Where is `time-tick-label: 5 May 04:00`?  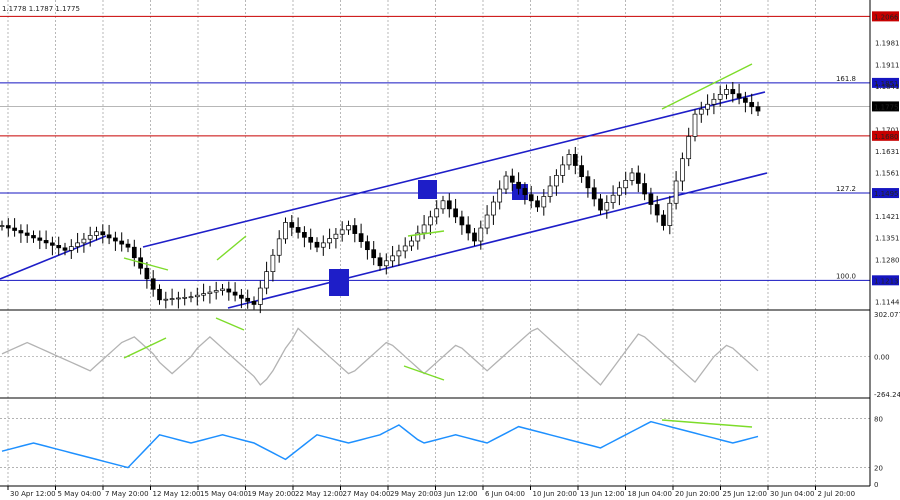 time-tick-label: 5 May 04:00 is located at coordinates (80, 494).